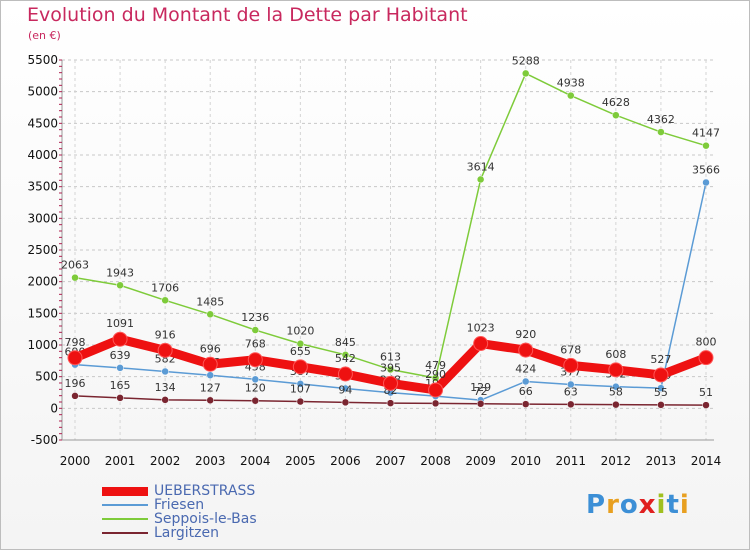 This screenshot has width=750, height=550. Describe the element at coordinates (186, 533) in the screenshot. I see `legend-label: Largitzen` at that location.